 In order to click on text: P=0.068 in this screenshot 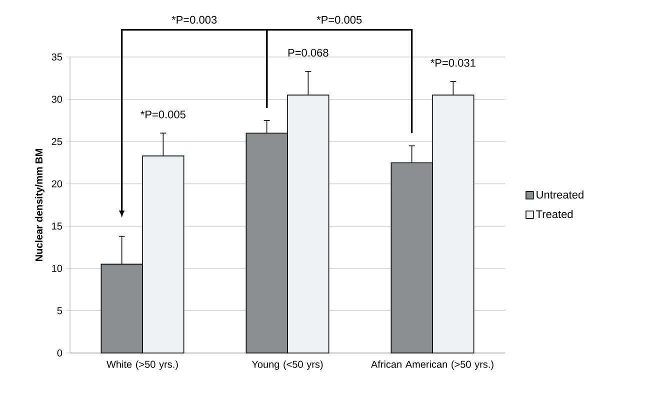, I will do `click(308, 52)`.